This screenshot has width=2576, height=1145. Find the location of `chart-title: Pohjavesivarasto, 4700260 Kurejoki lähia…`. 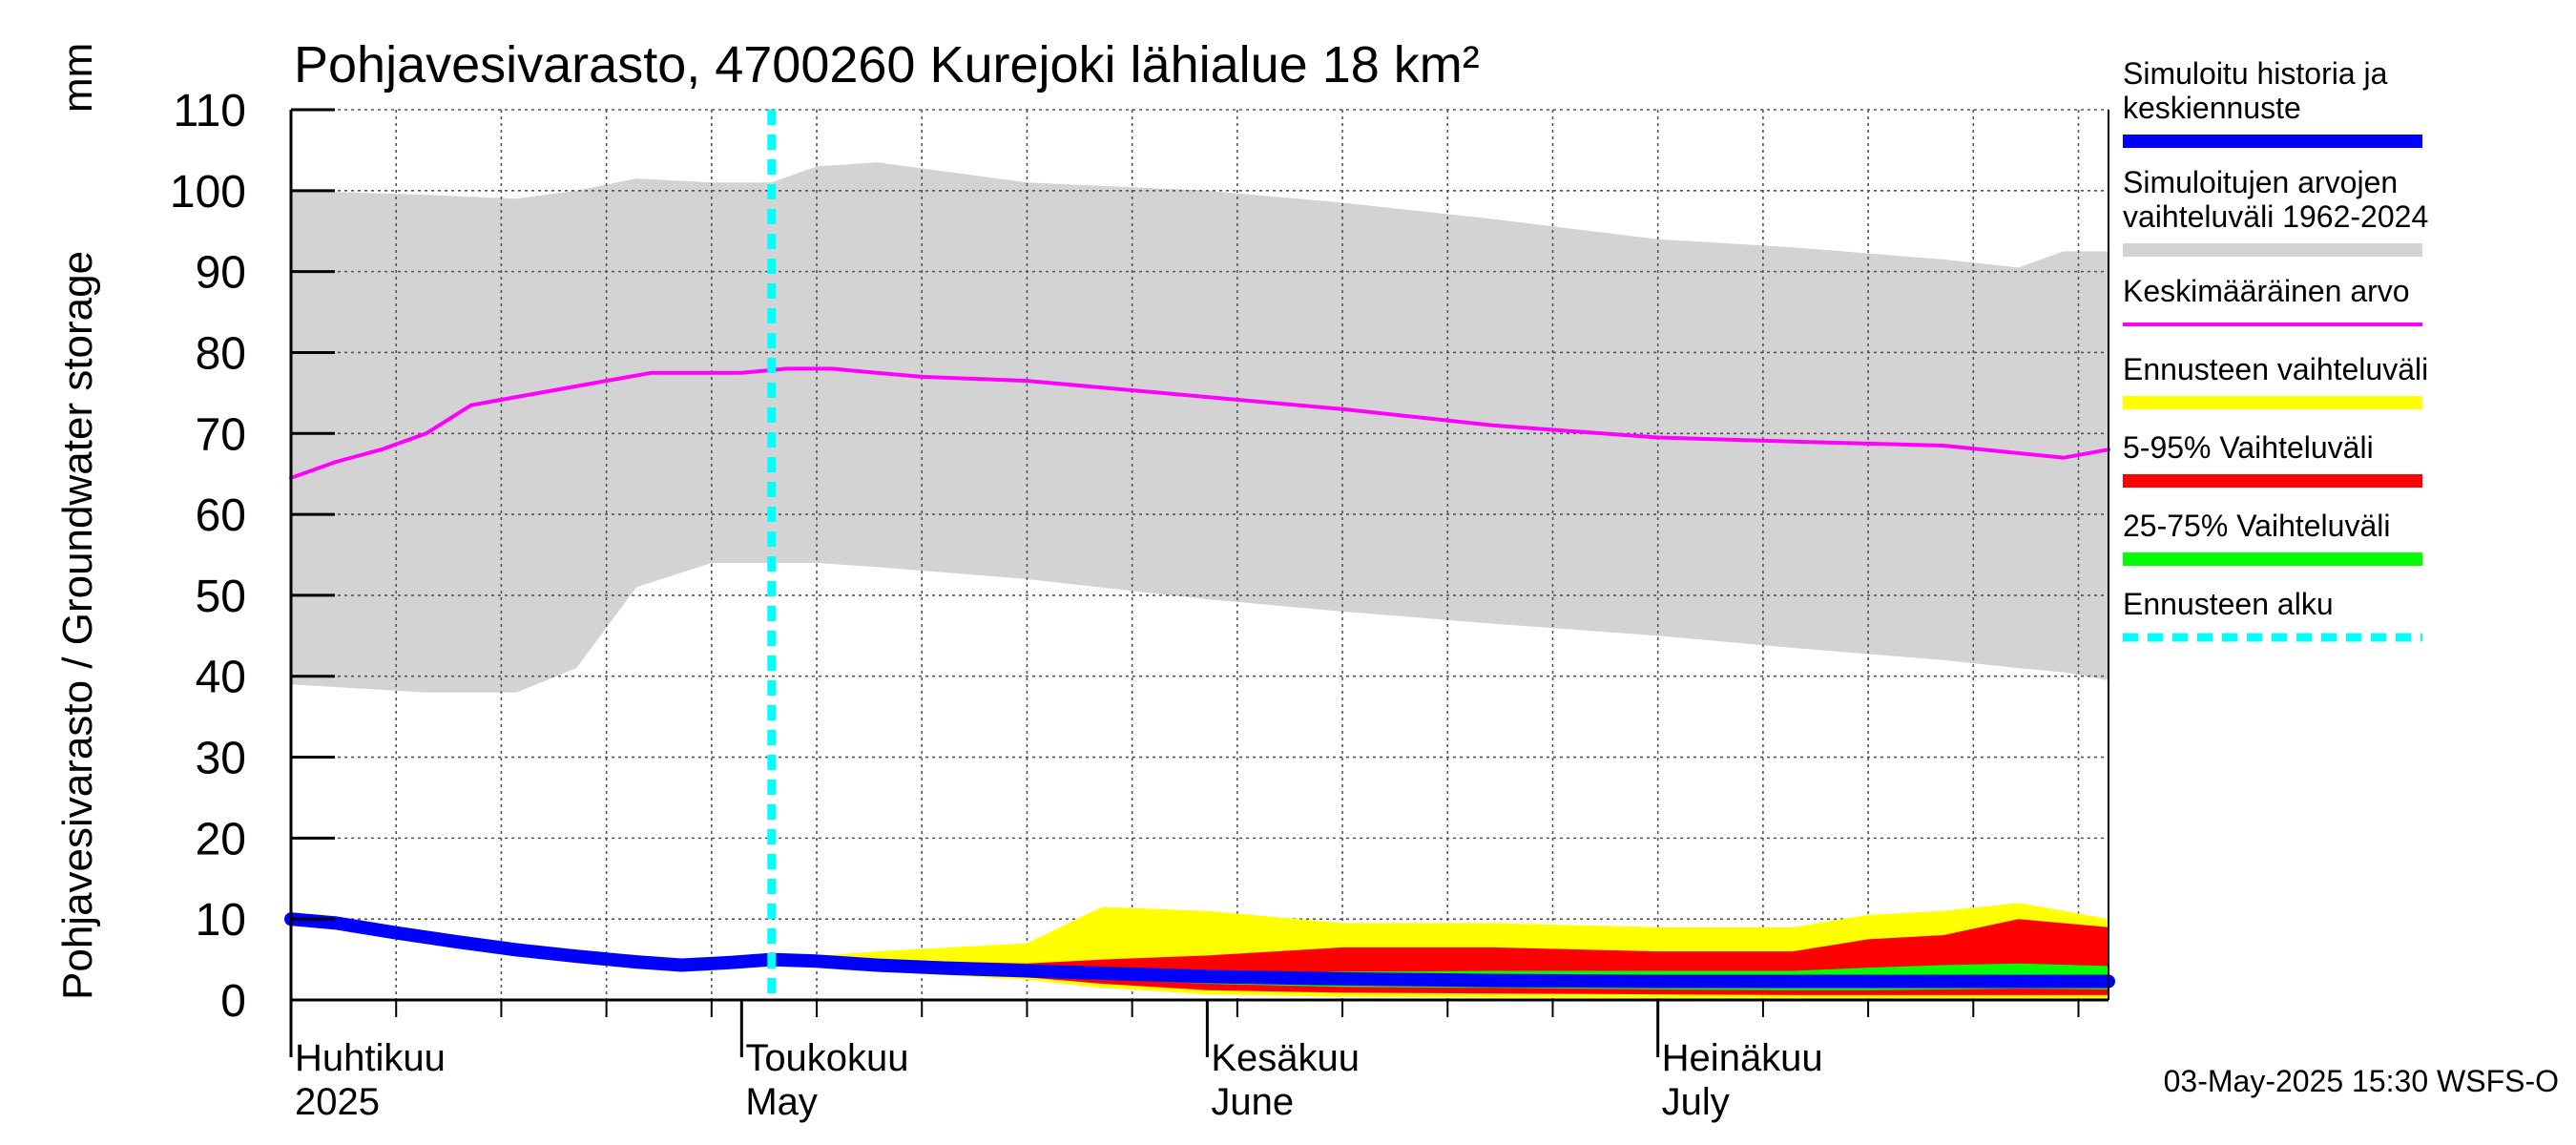

chart-title: Pohjavesivarasto, 4700260 Kurejoki lähia… is located at coordinates (887, 65).